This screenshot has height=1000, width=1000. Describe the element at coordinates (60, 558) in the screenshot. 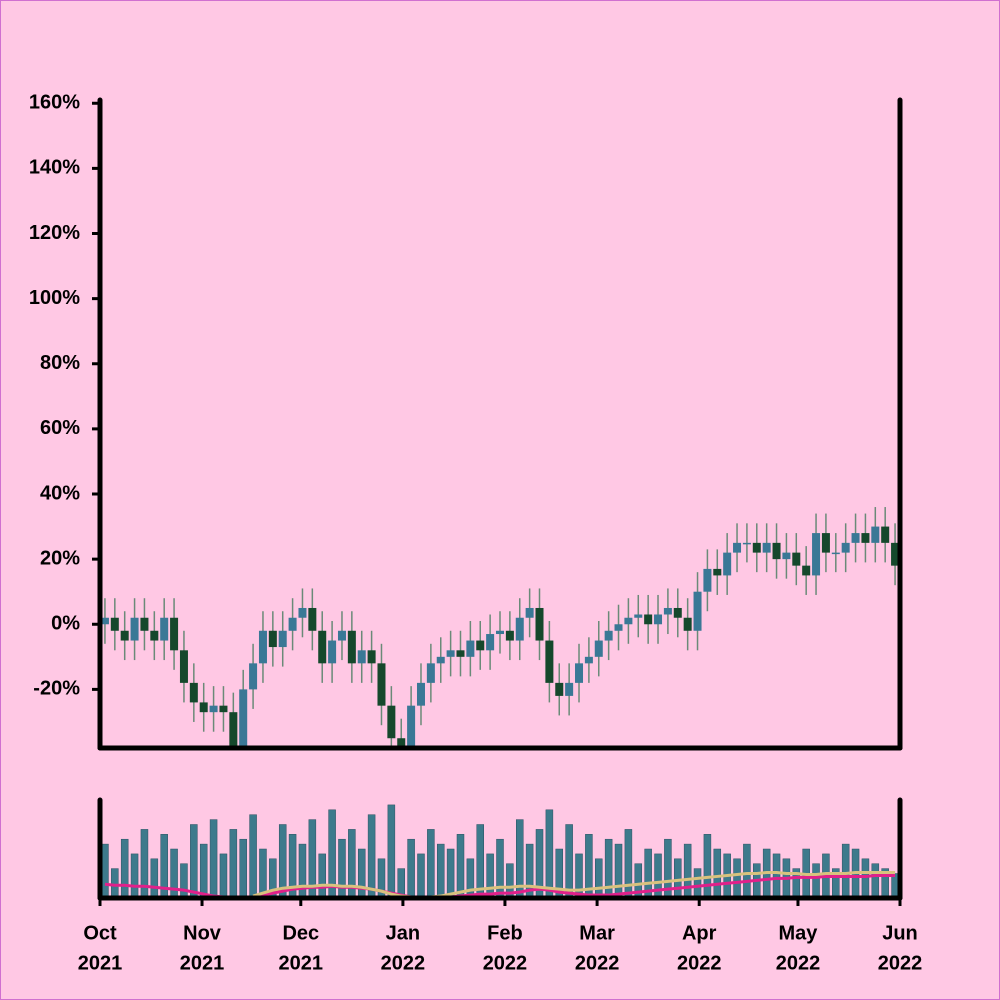

I see `y-tick-label: 20%` at that location.